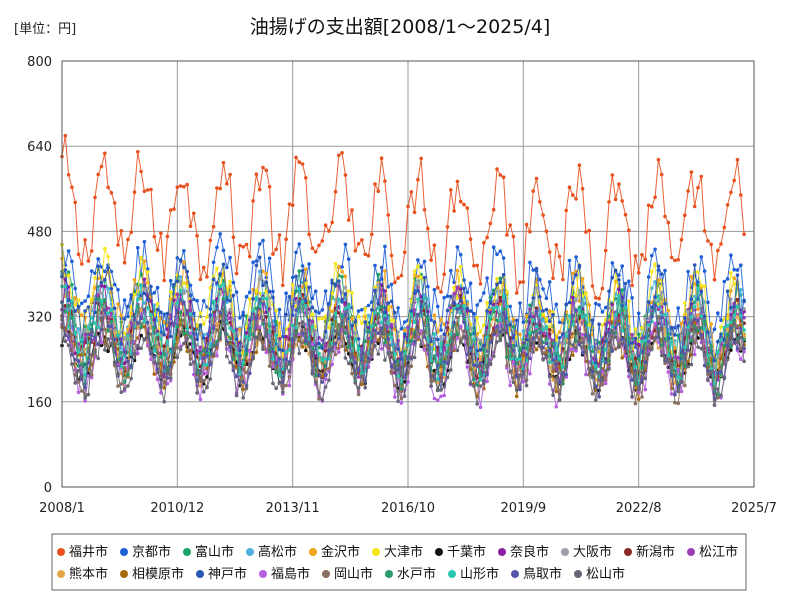  I want to click on chart-title: 油揚げの支出額[2008/1～2025/4], so click(400, 27).